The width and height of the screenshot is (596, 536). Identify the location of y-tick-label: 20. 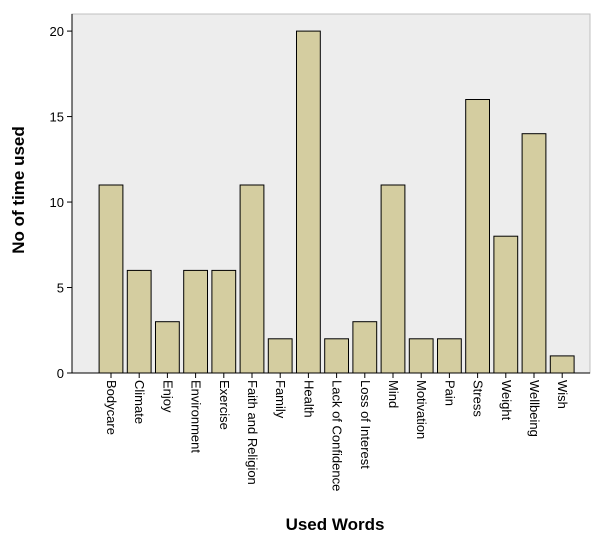
(57, 31).